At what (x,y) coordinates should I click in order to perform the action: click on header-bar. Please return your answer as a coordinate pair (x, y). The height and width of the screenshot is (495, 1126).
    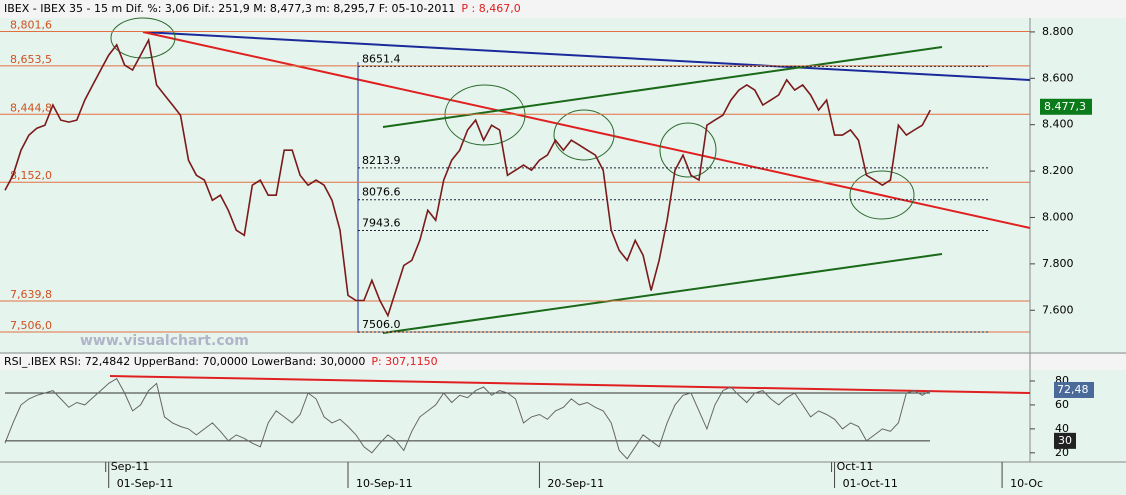
    Looking at the image, I should click on (563, 9).